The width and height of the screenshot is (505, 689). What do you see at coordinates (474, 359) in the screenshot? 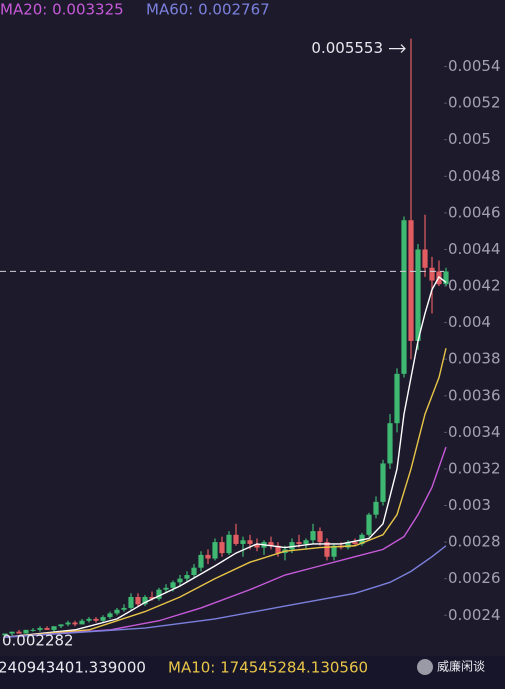
I see `y-tick-label: 0.0038` at bounding box center [474, 359].